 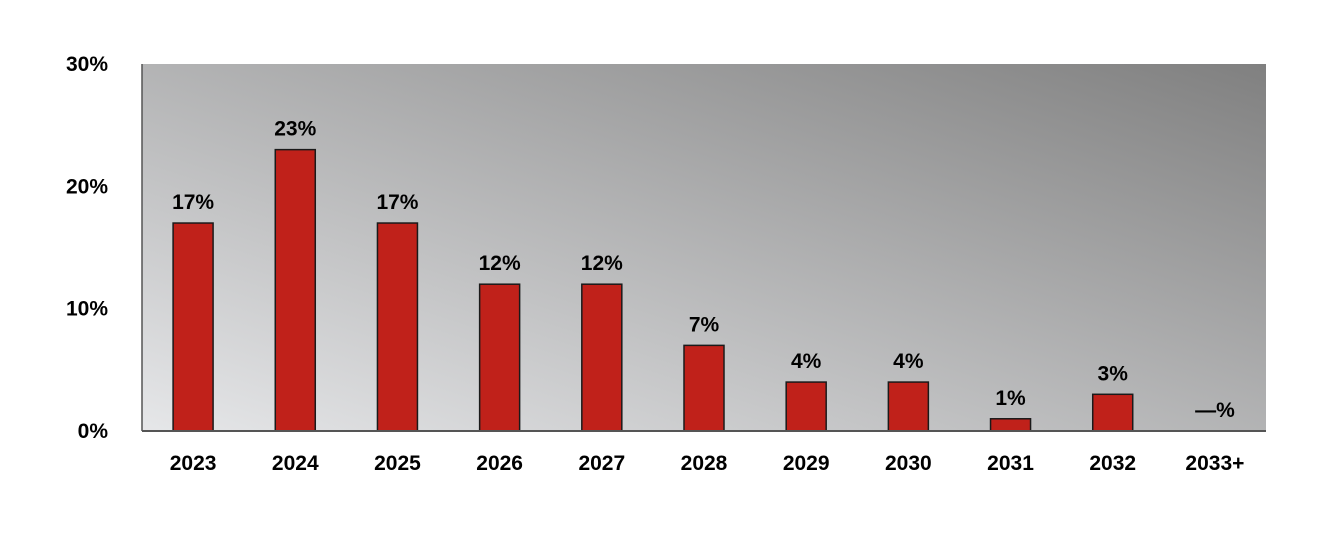 What do you see at coordinates (908, 463) in the screenshot?
I see `x-tick-label: 2030` at bounding box center [908, 463].